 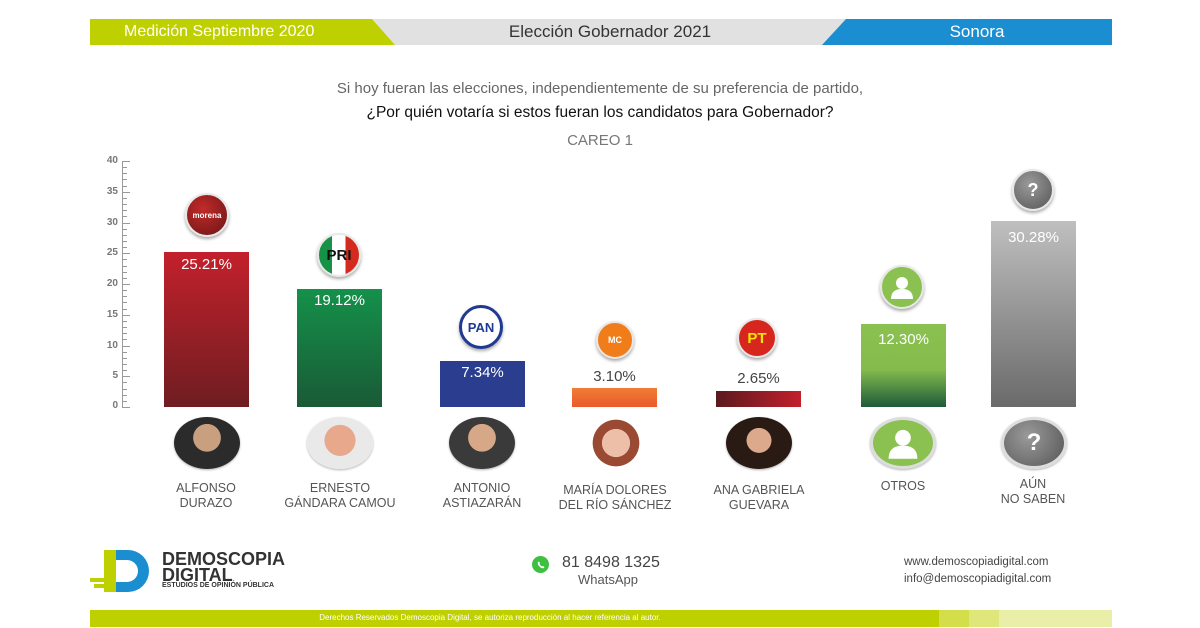 I want to click on aun-no-saben-question-icon: ?, so click(x=1034, y=443).